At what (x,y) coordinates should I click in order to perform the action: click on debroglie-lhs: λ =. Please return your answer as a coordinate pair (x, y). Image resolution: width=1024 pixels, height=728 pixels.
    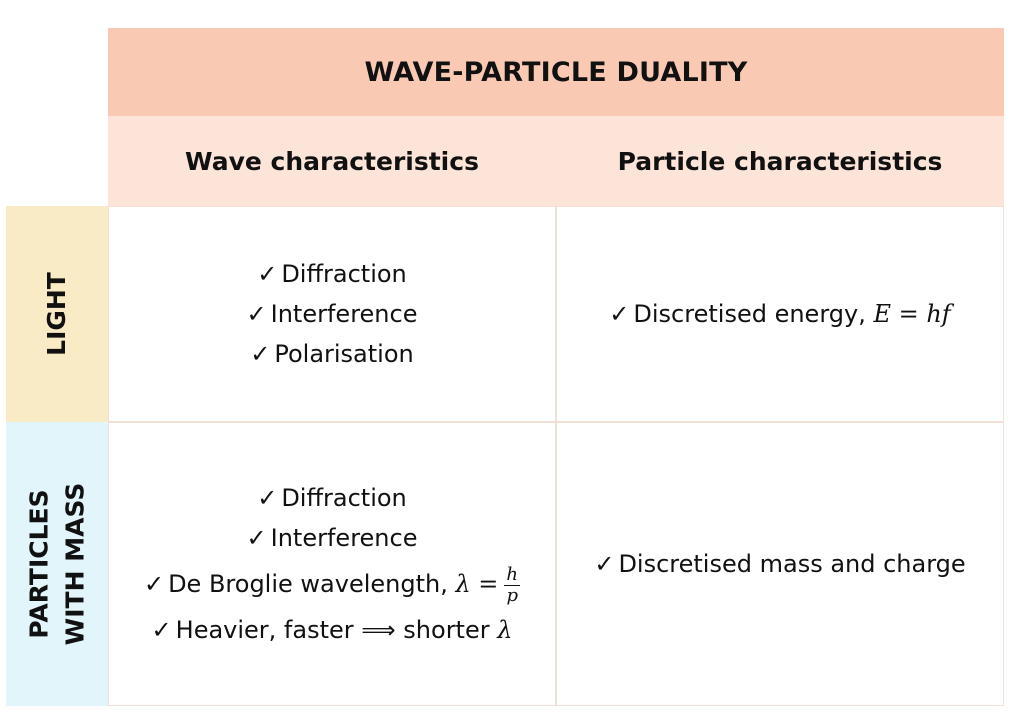
    Looking at the image, I should click on (477, 584).